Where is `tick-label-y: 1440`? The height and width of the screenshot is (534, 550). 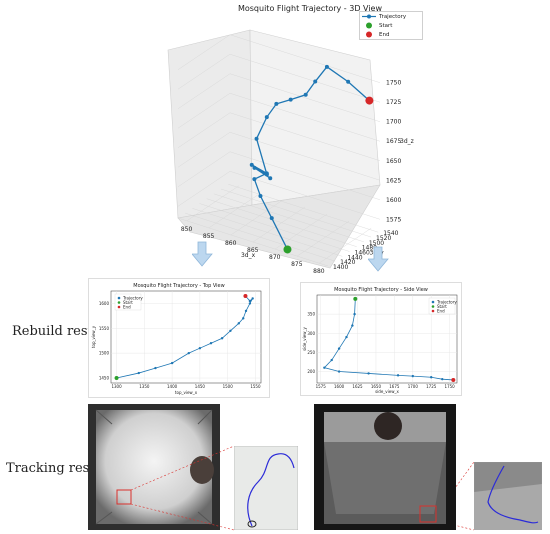 tick-label-y: 1440 is located at coordinates (354, 257).